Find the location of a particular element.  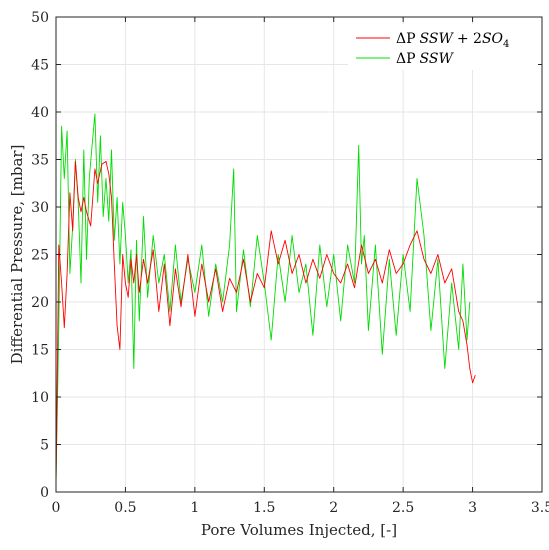

y-tick-label: 5 is located at coordinates (44, 446).